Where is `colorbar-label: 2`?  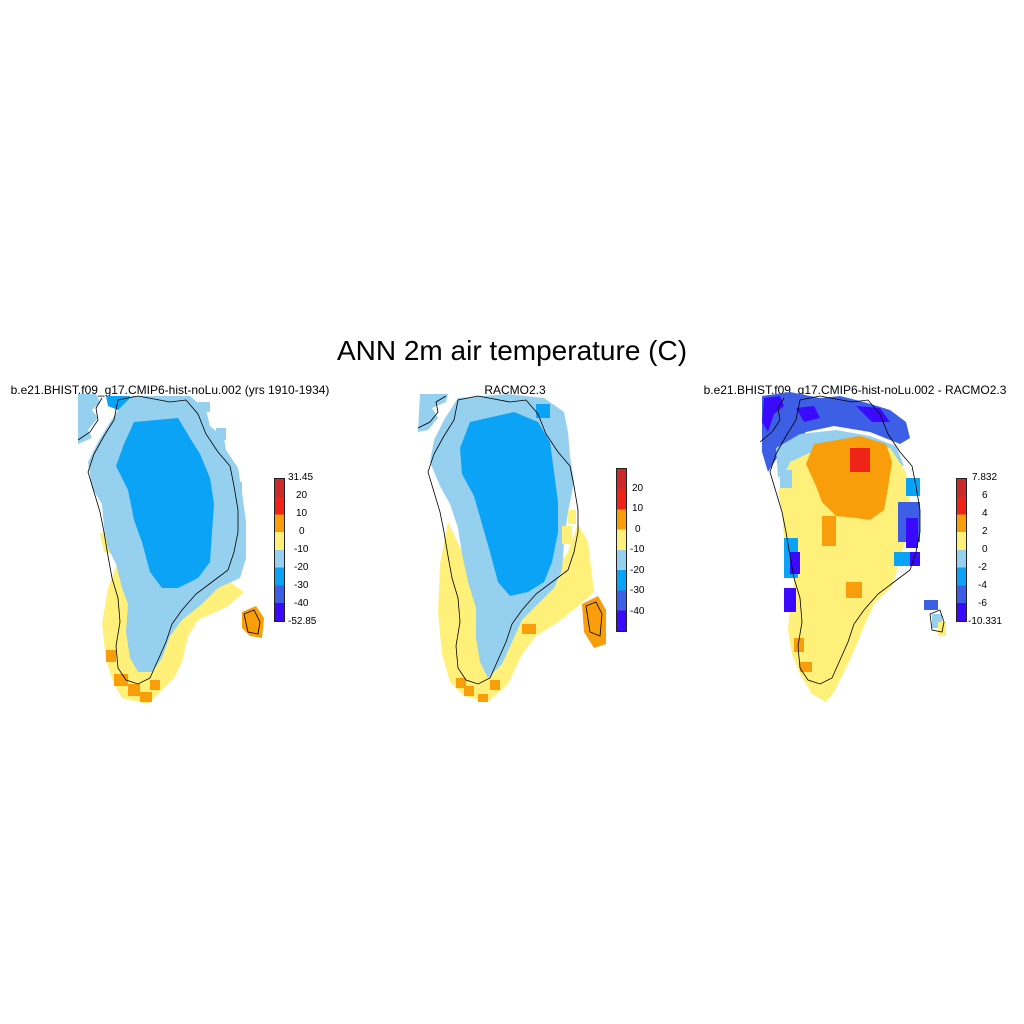
colorbar-label: 2 is located at coordinates (985, 531).